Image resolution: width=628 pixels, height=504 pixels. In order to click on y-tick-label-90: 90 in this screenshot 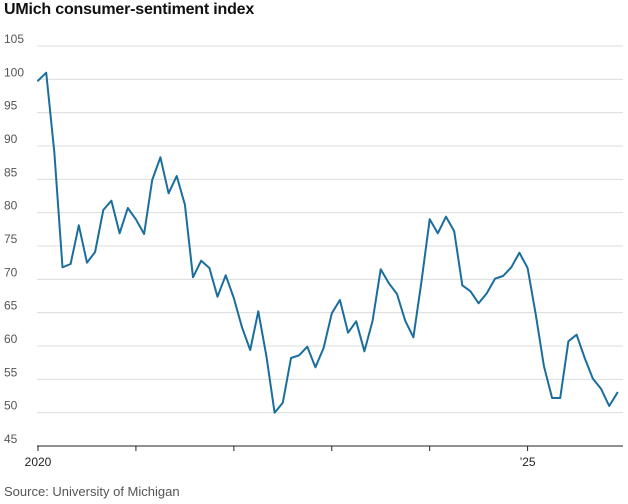, I will do `click(11, 139)`.